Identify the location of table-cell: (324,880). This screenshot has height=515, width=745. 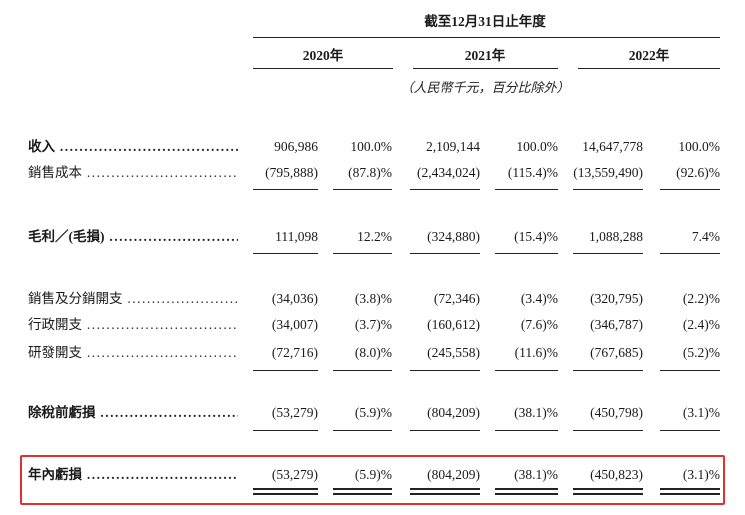
(453, 236).